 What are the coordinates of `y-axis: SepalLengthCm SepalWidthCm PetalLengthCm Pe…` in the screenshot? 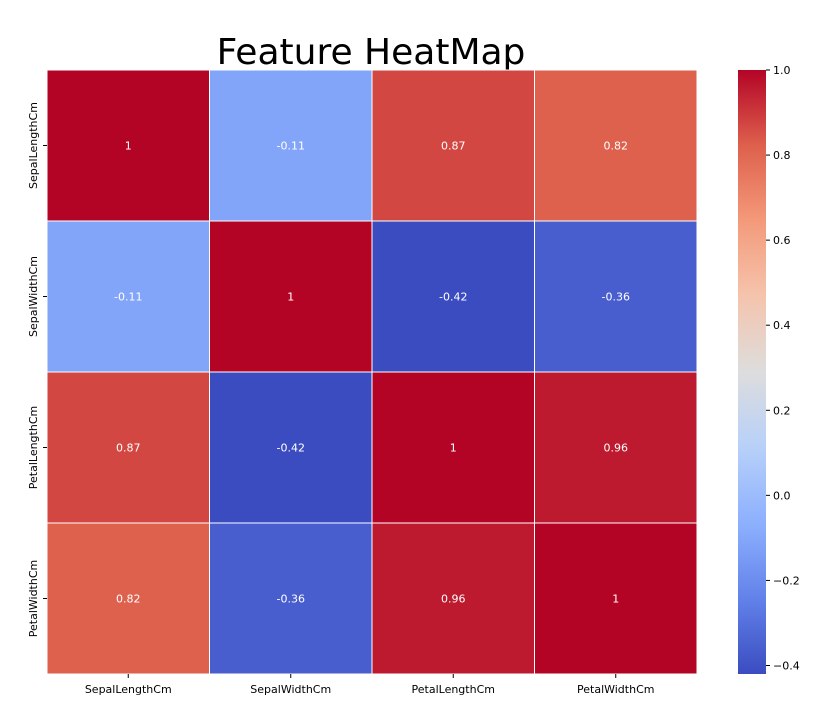 It's located at (37, 369).